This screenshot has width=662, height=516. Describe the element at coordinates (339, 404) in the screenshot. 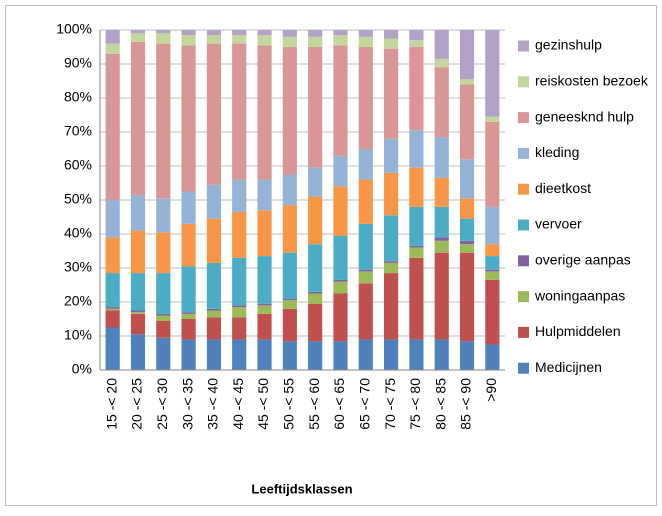

I see `x-tick-label: 60 -< 65` at that location.